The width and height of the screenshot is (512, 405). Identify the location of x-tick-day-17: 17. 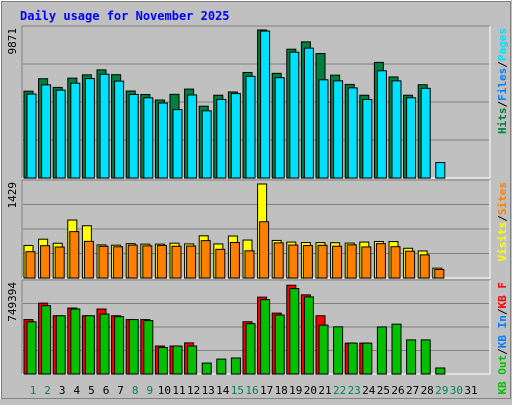
(266, 390).